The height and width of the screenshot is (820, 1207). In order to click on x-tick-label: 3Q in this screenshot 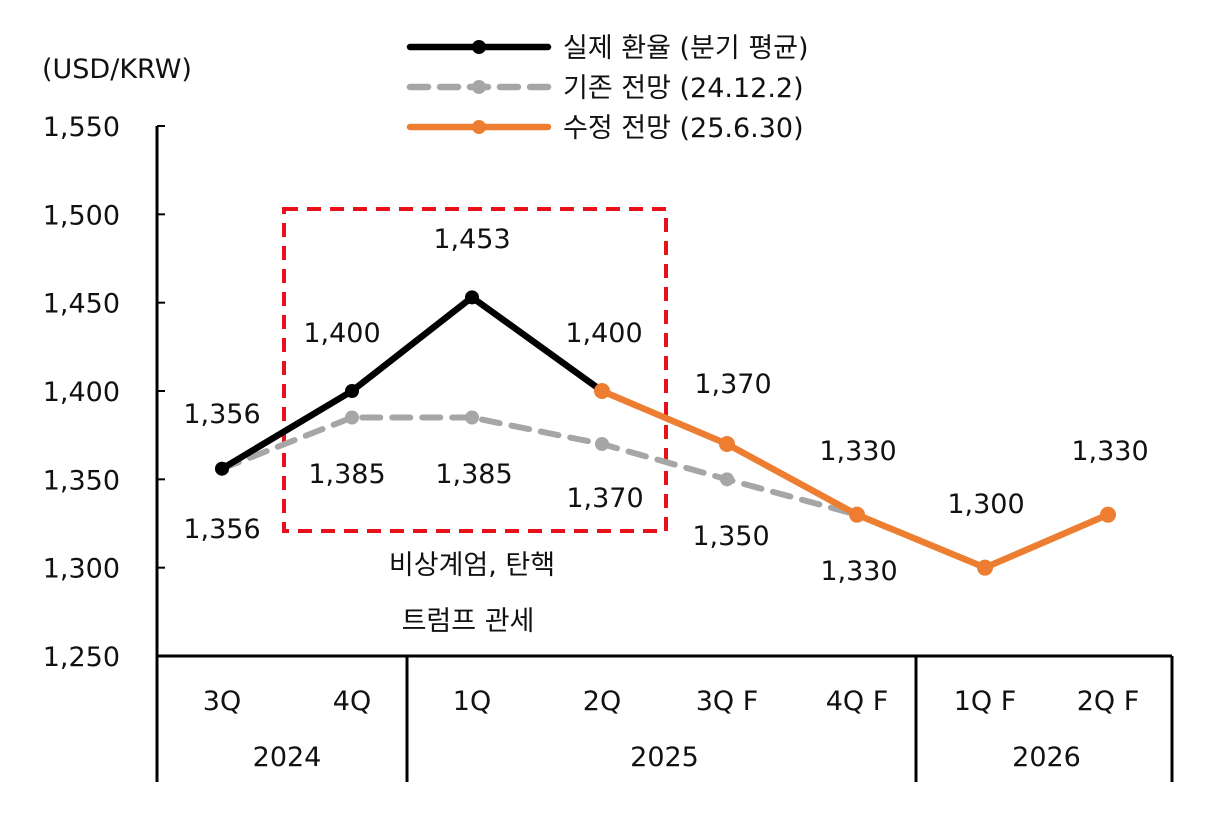, I will do `click(222, 701)`.